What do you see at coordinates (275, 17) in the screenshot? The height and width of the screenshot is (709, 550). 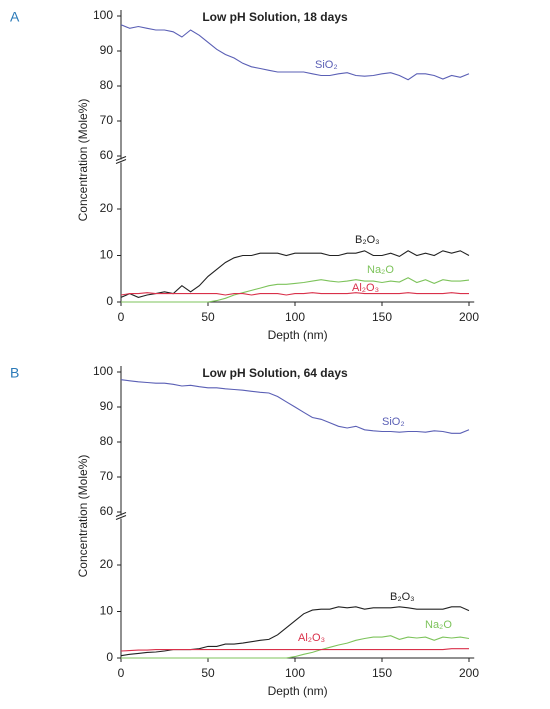 I see `chart-title: Low pH Solution, 18 days` at bounding box center [275, 17].